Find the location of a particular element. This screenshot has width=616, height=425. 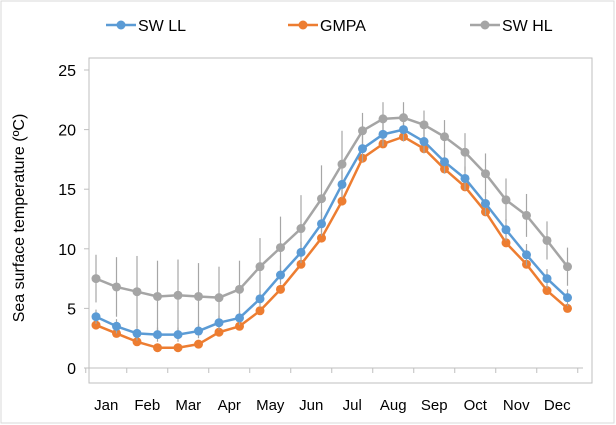

legend-item-sw-ll: SW LL is located at coordinates (146, 26).